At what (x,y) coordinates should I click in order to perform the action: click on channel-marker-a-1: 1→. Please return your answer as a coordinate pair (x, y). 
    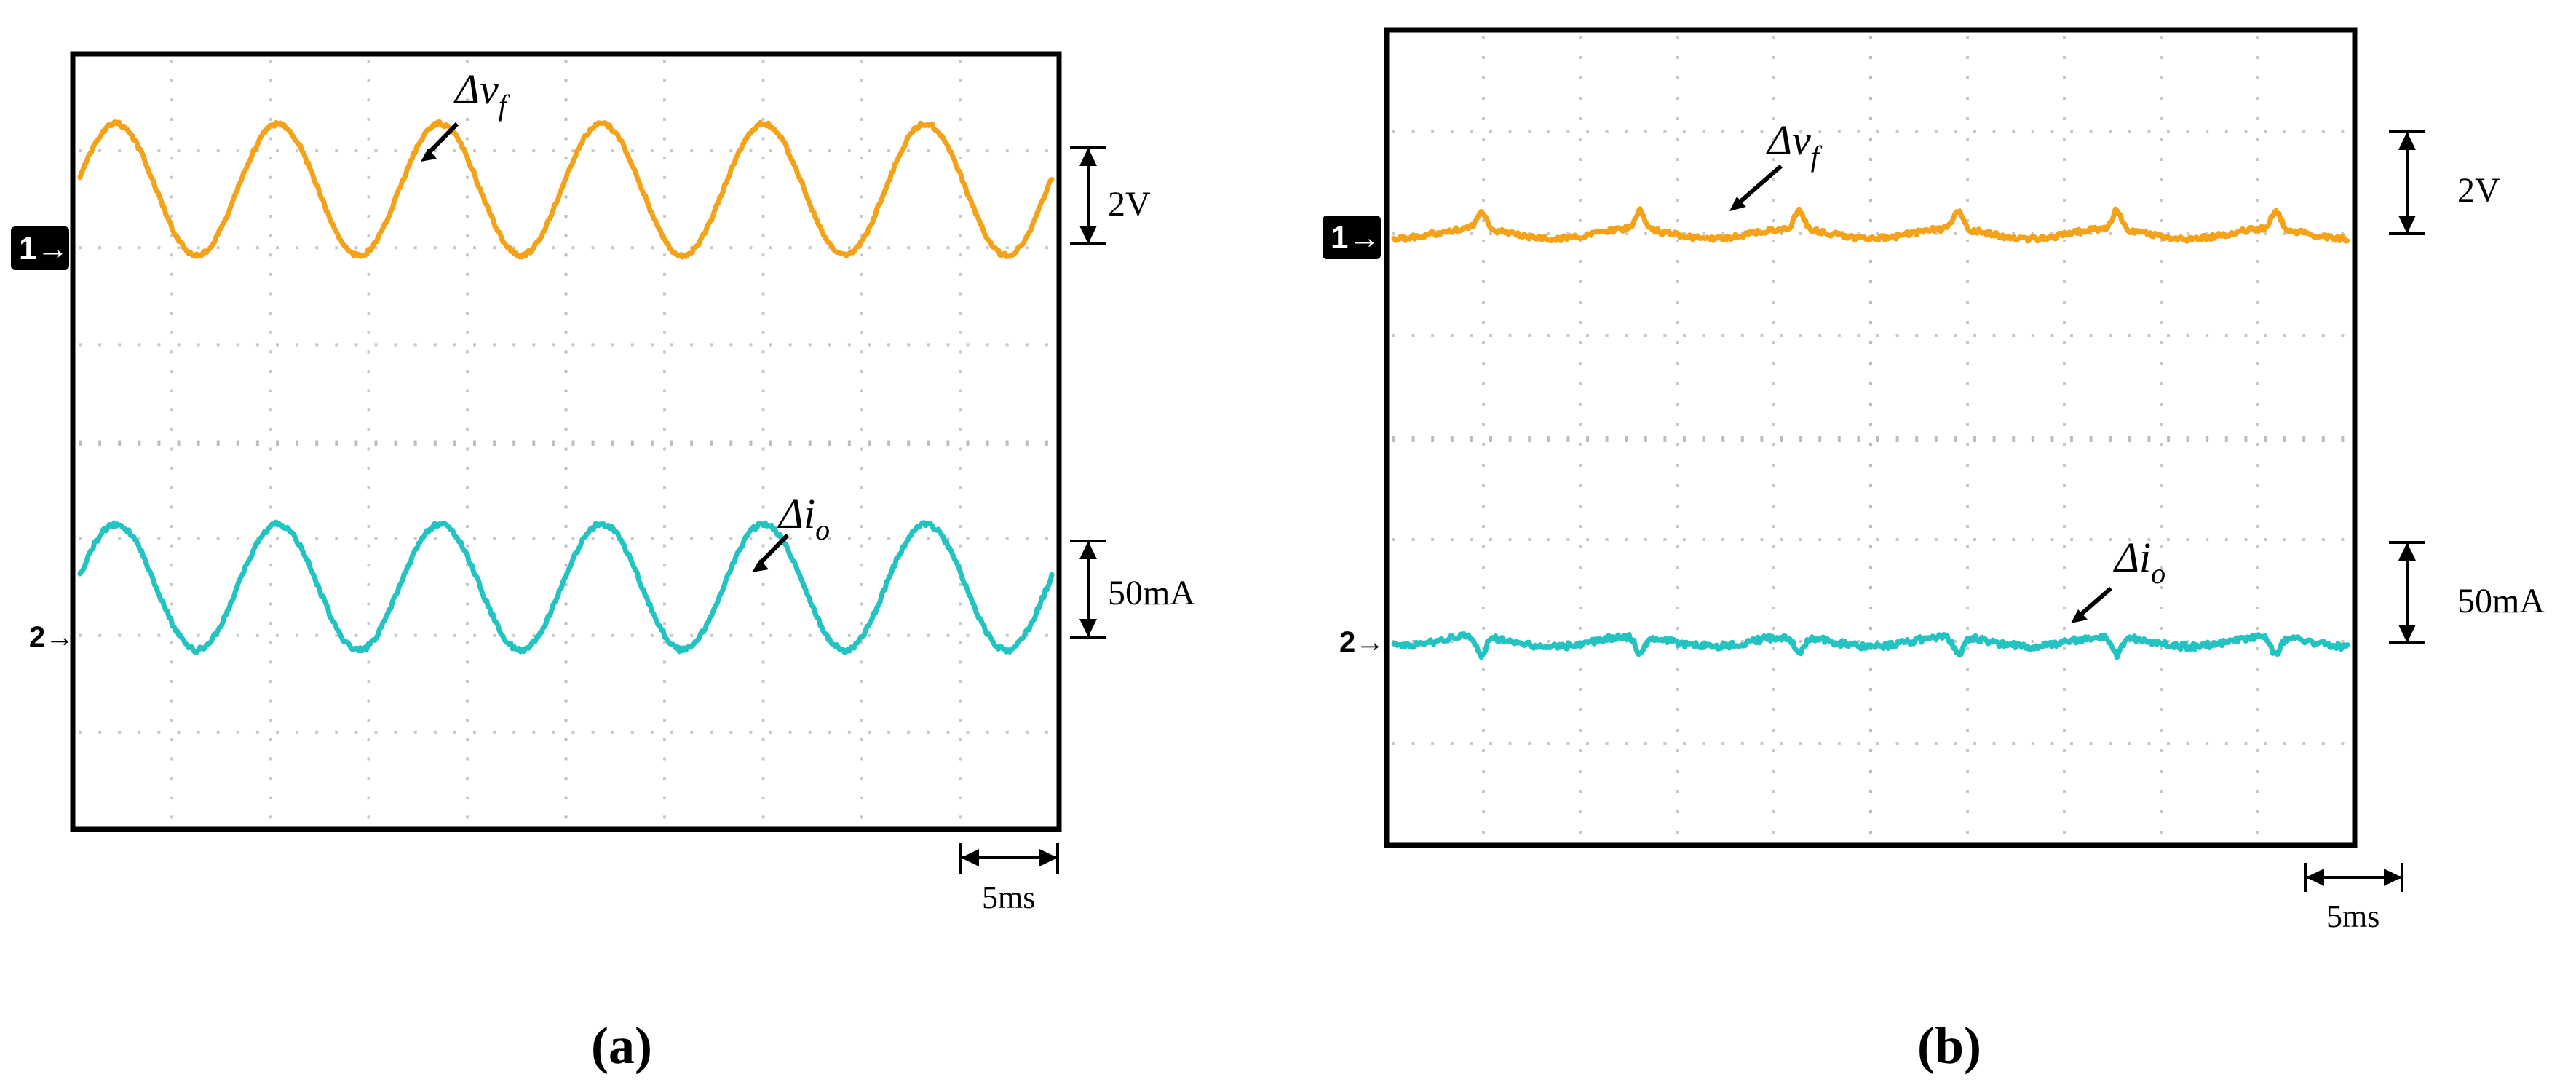
    Looking at the image, I should click on (40, 248).